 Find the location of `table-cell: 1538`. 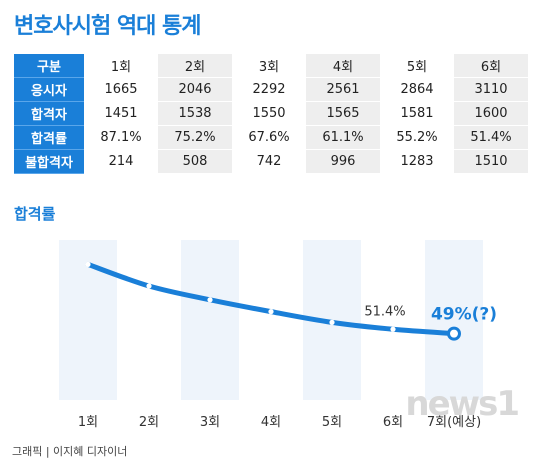

table-cell: 1538 is located at coordinates (195, 114).